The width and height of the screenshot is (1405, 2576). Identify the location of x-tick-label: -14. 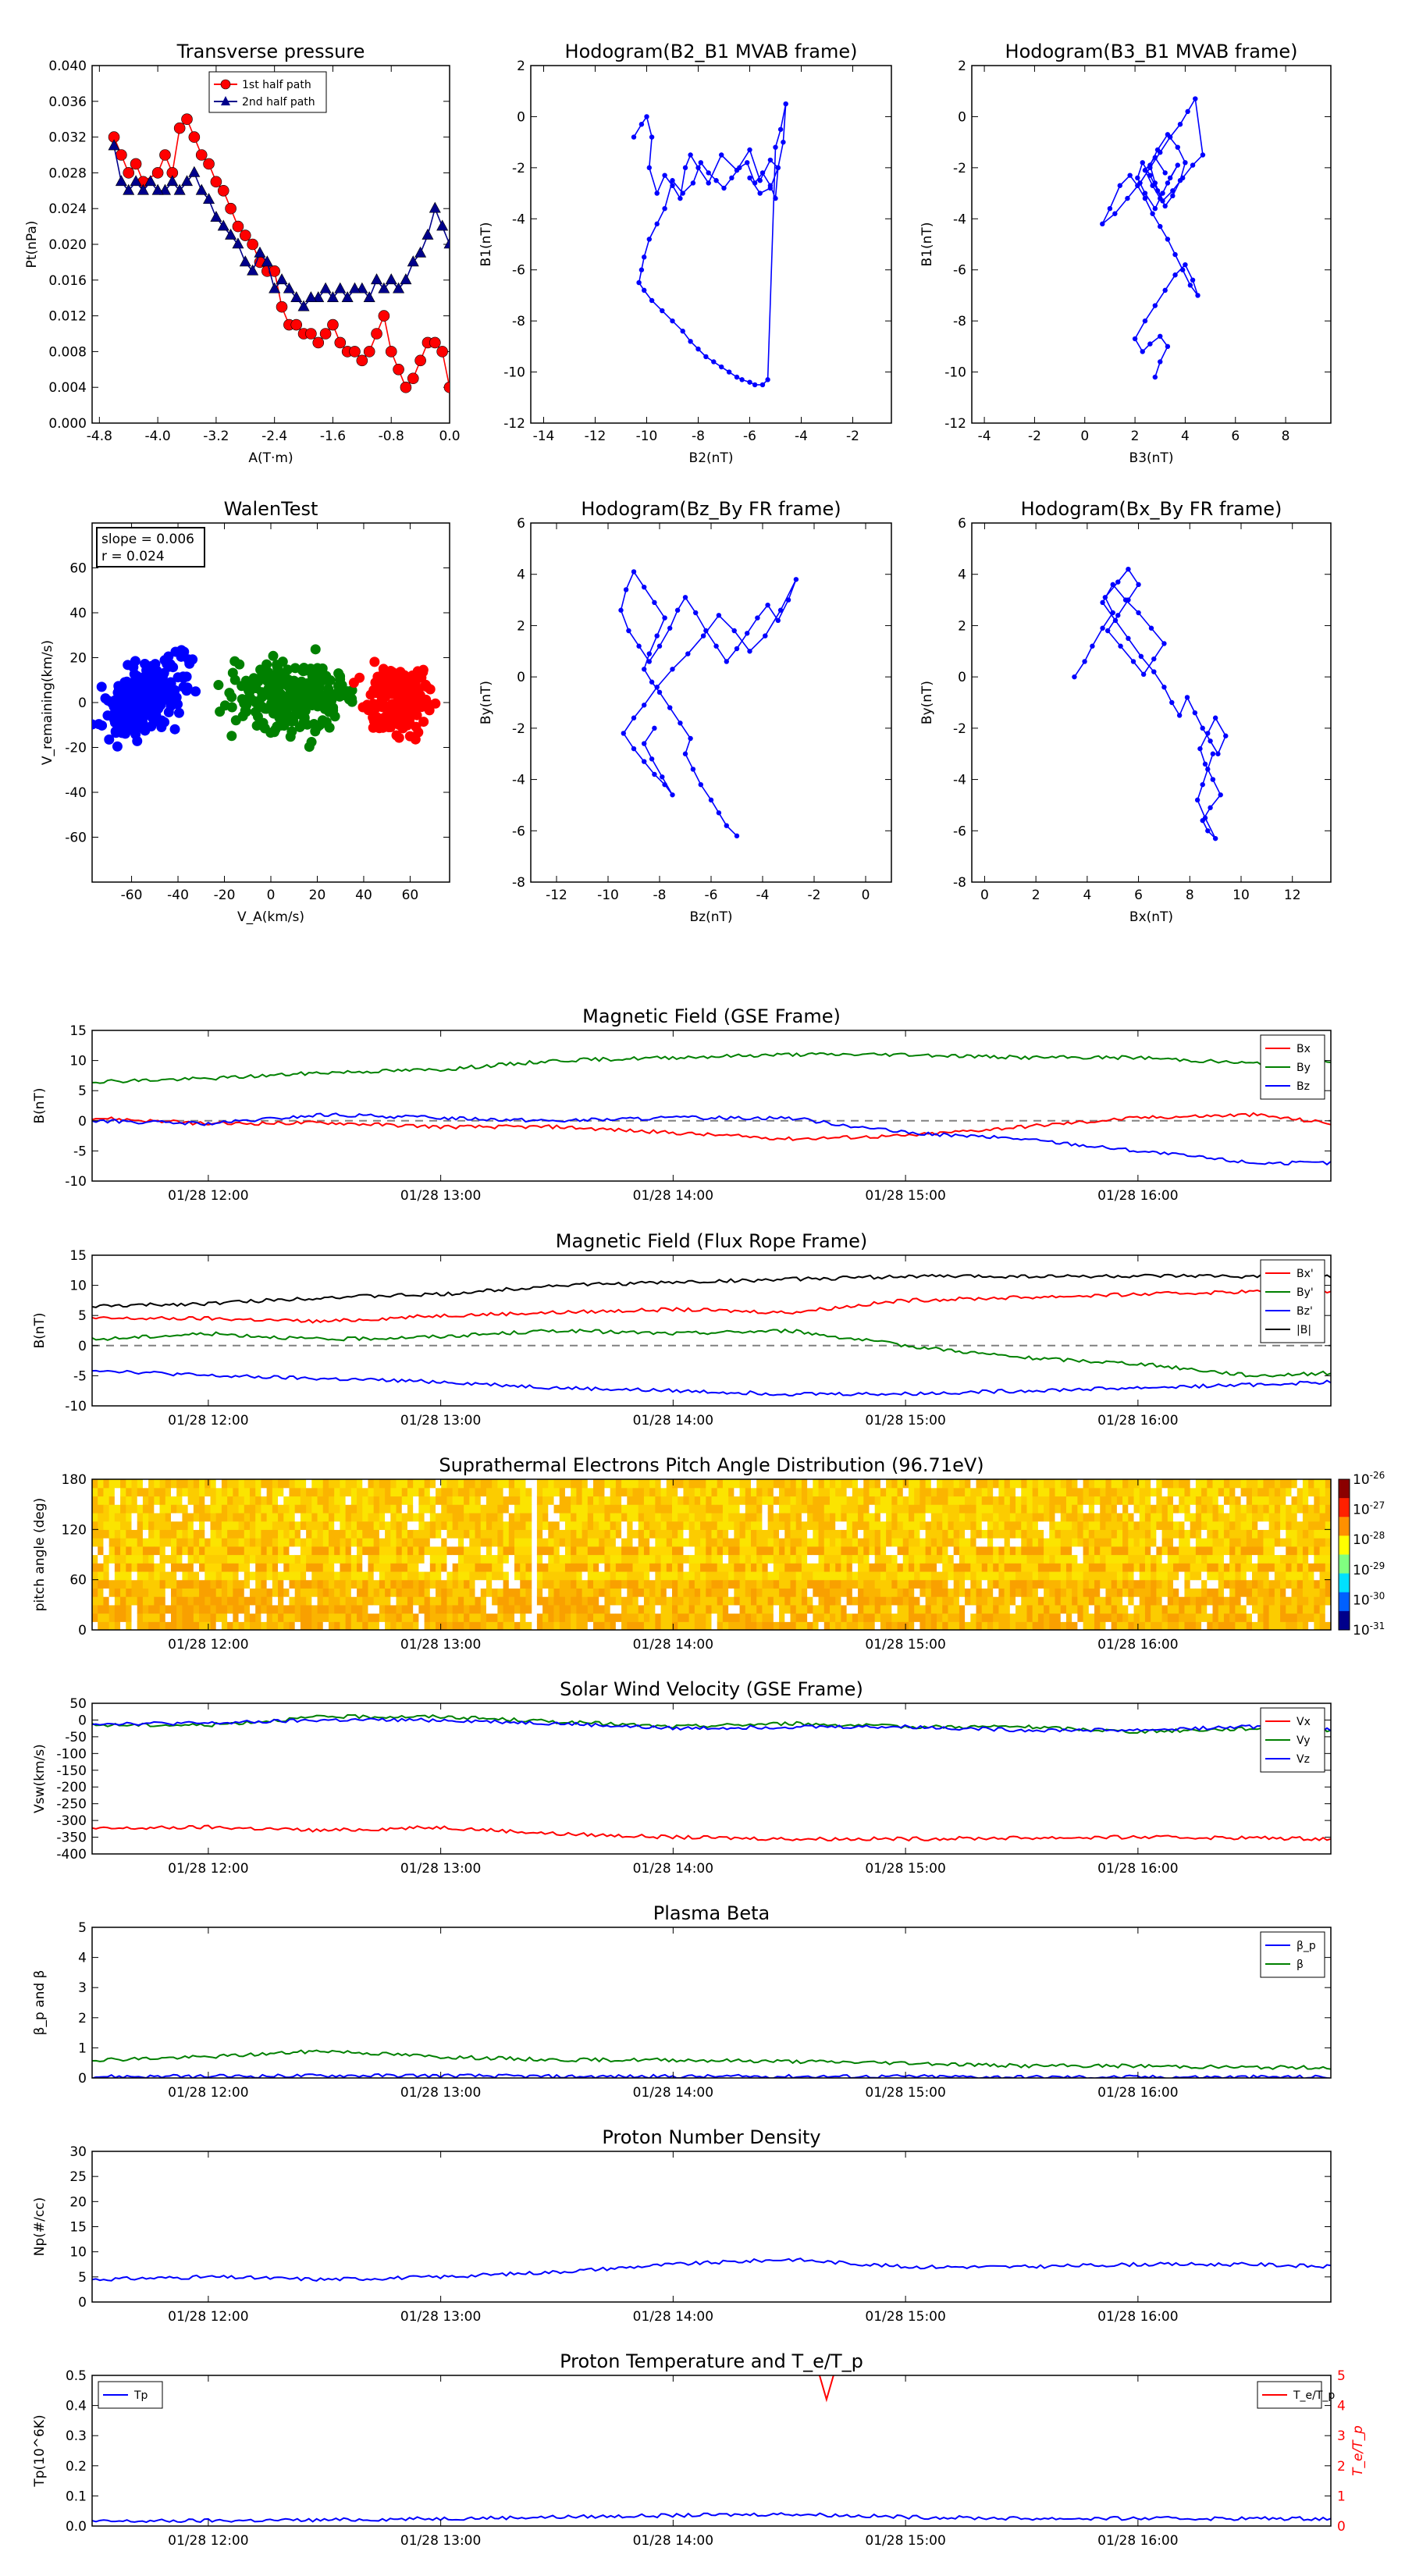
(544, 436).